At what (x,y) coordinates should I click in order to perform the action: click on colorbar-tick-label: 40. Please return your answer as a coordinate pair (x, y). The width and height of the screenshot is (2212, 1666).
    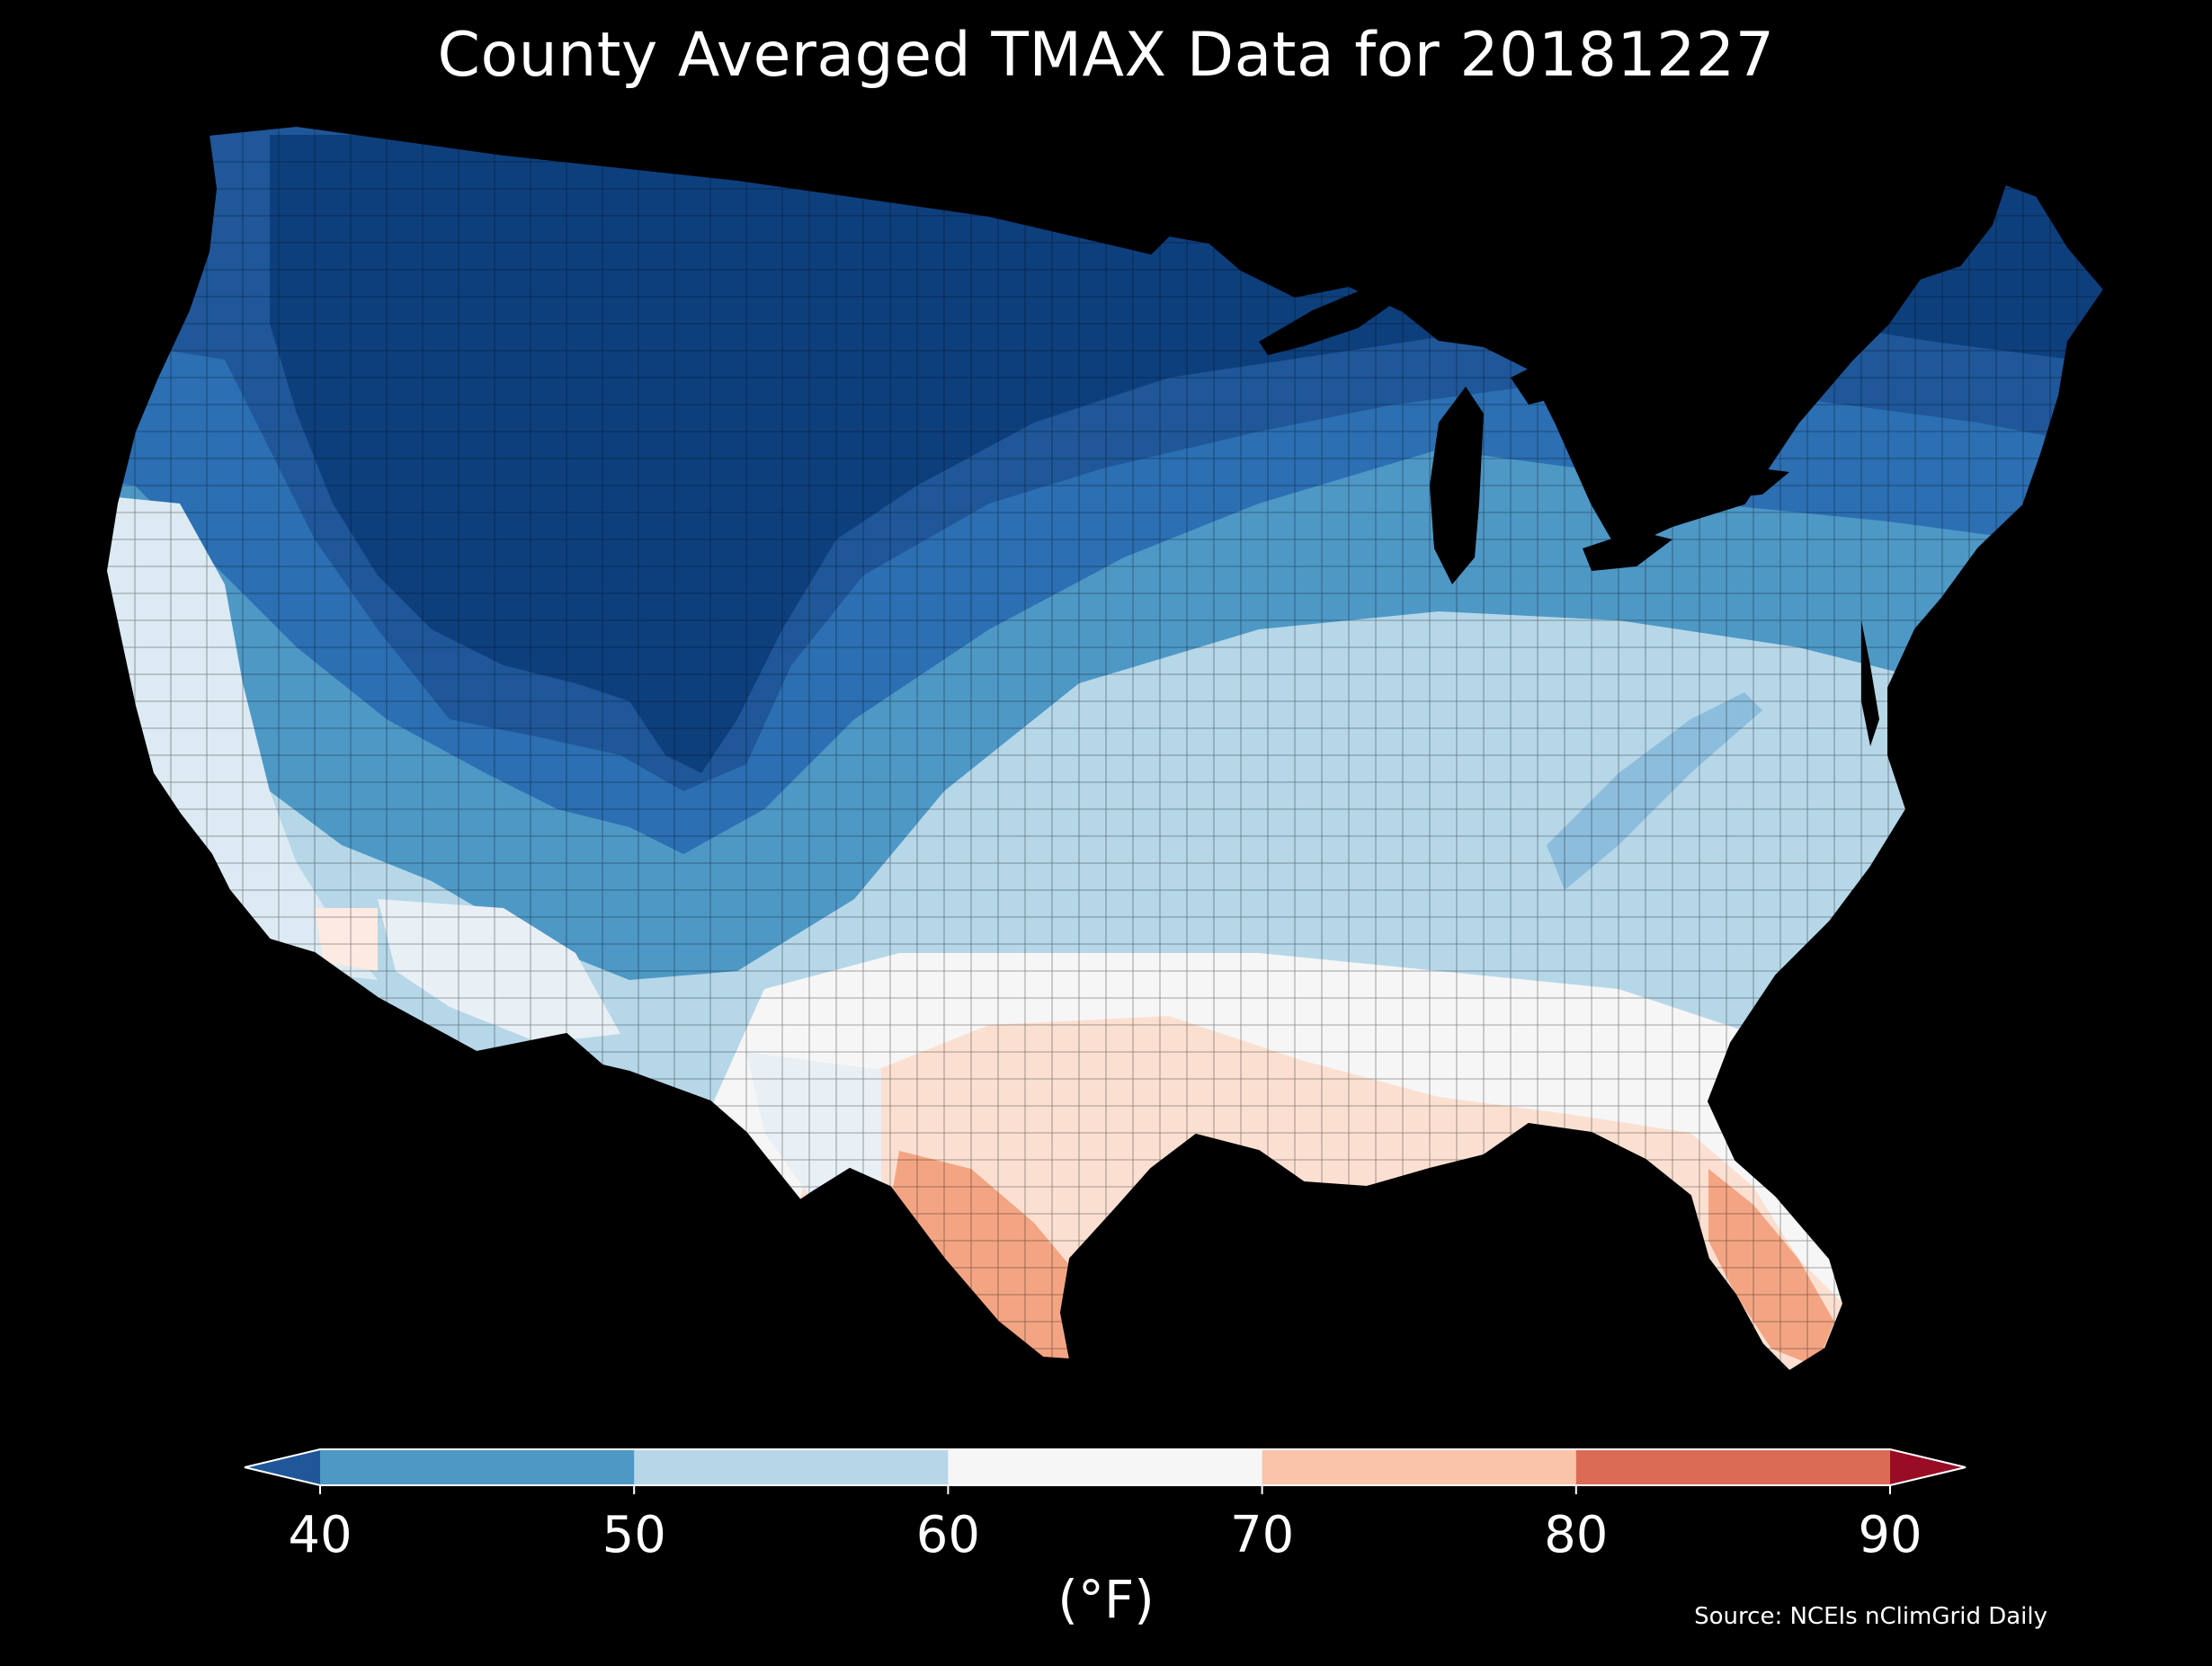
    Looking at the image, I should click on (320, 1535).